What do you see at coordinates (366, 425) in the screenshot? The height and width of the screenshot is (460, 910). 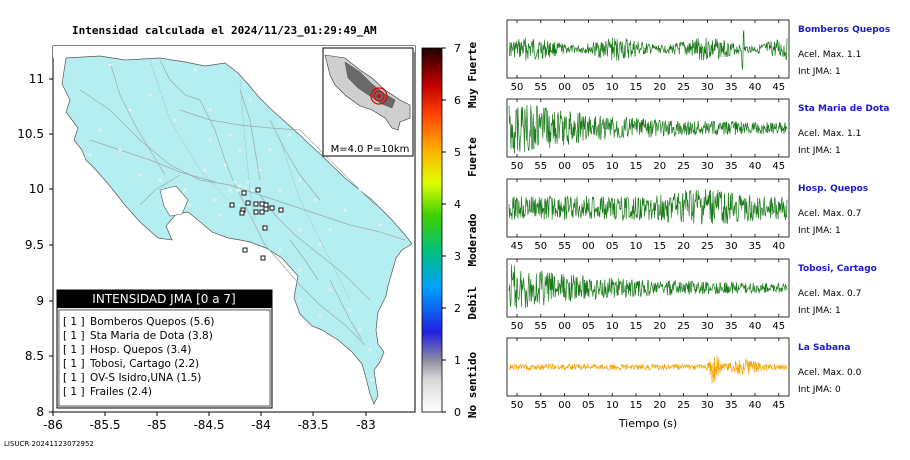 I see `map-x-tick-label: -83` at bounding box center [366, 425].